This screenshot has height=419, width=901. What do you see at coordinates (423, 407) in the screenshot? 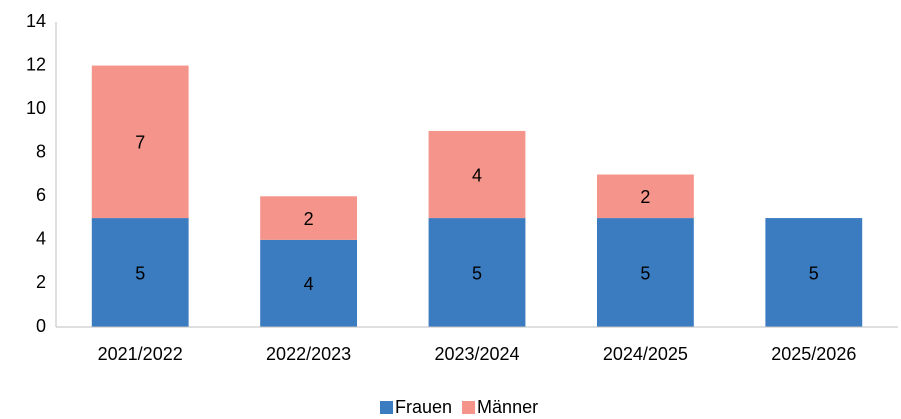
I see `legend-label: Frauen` at bounding box center [423, 407].